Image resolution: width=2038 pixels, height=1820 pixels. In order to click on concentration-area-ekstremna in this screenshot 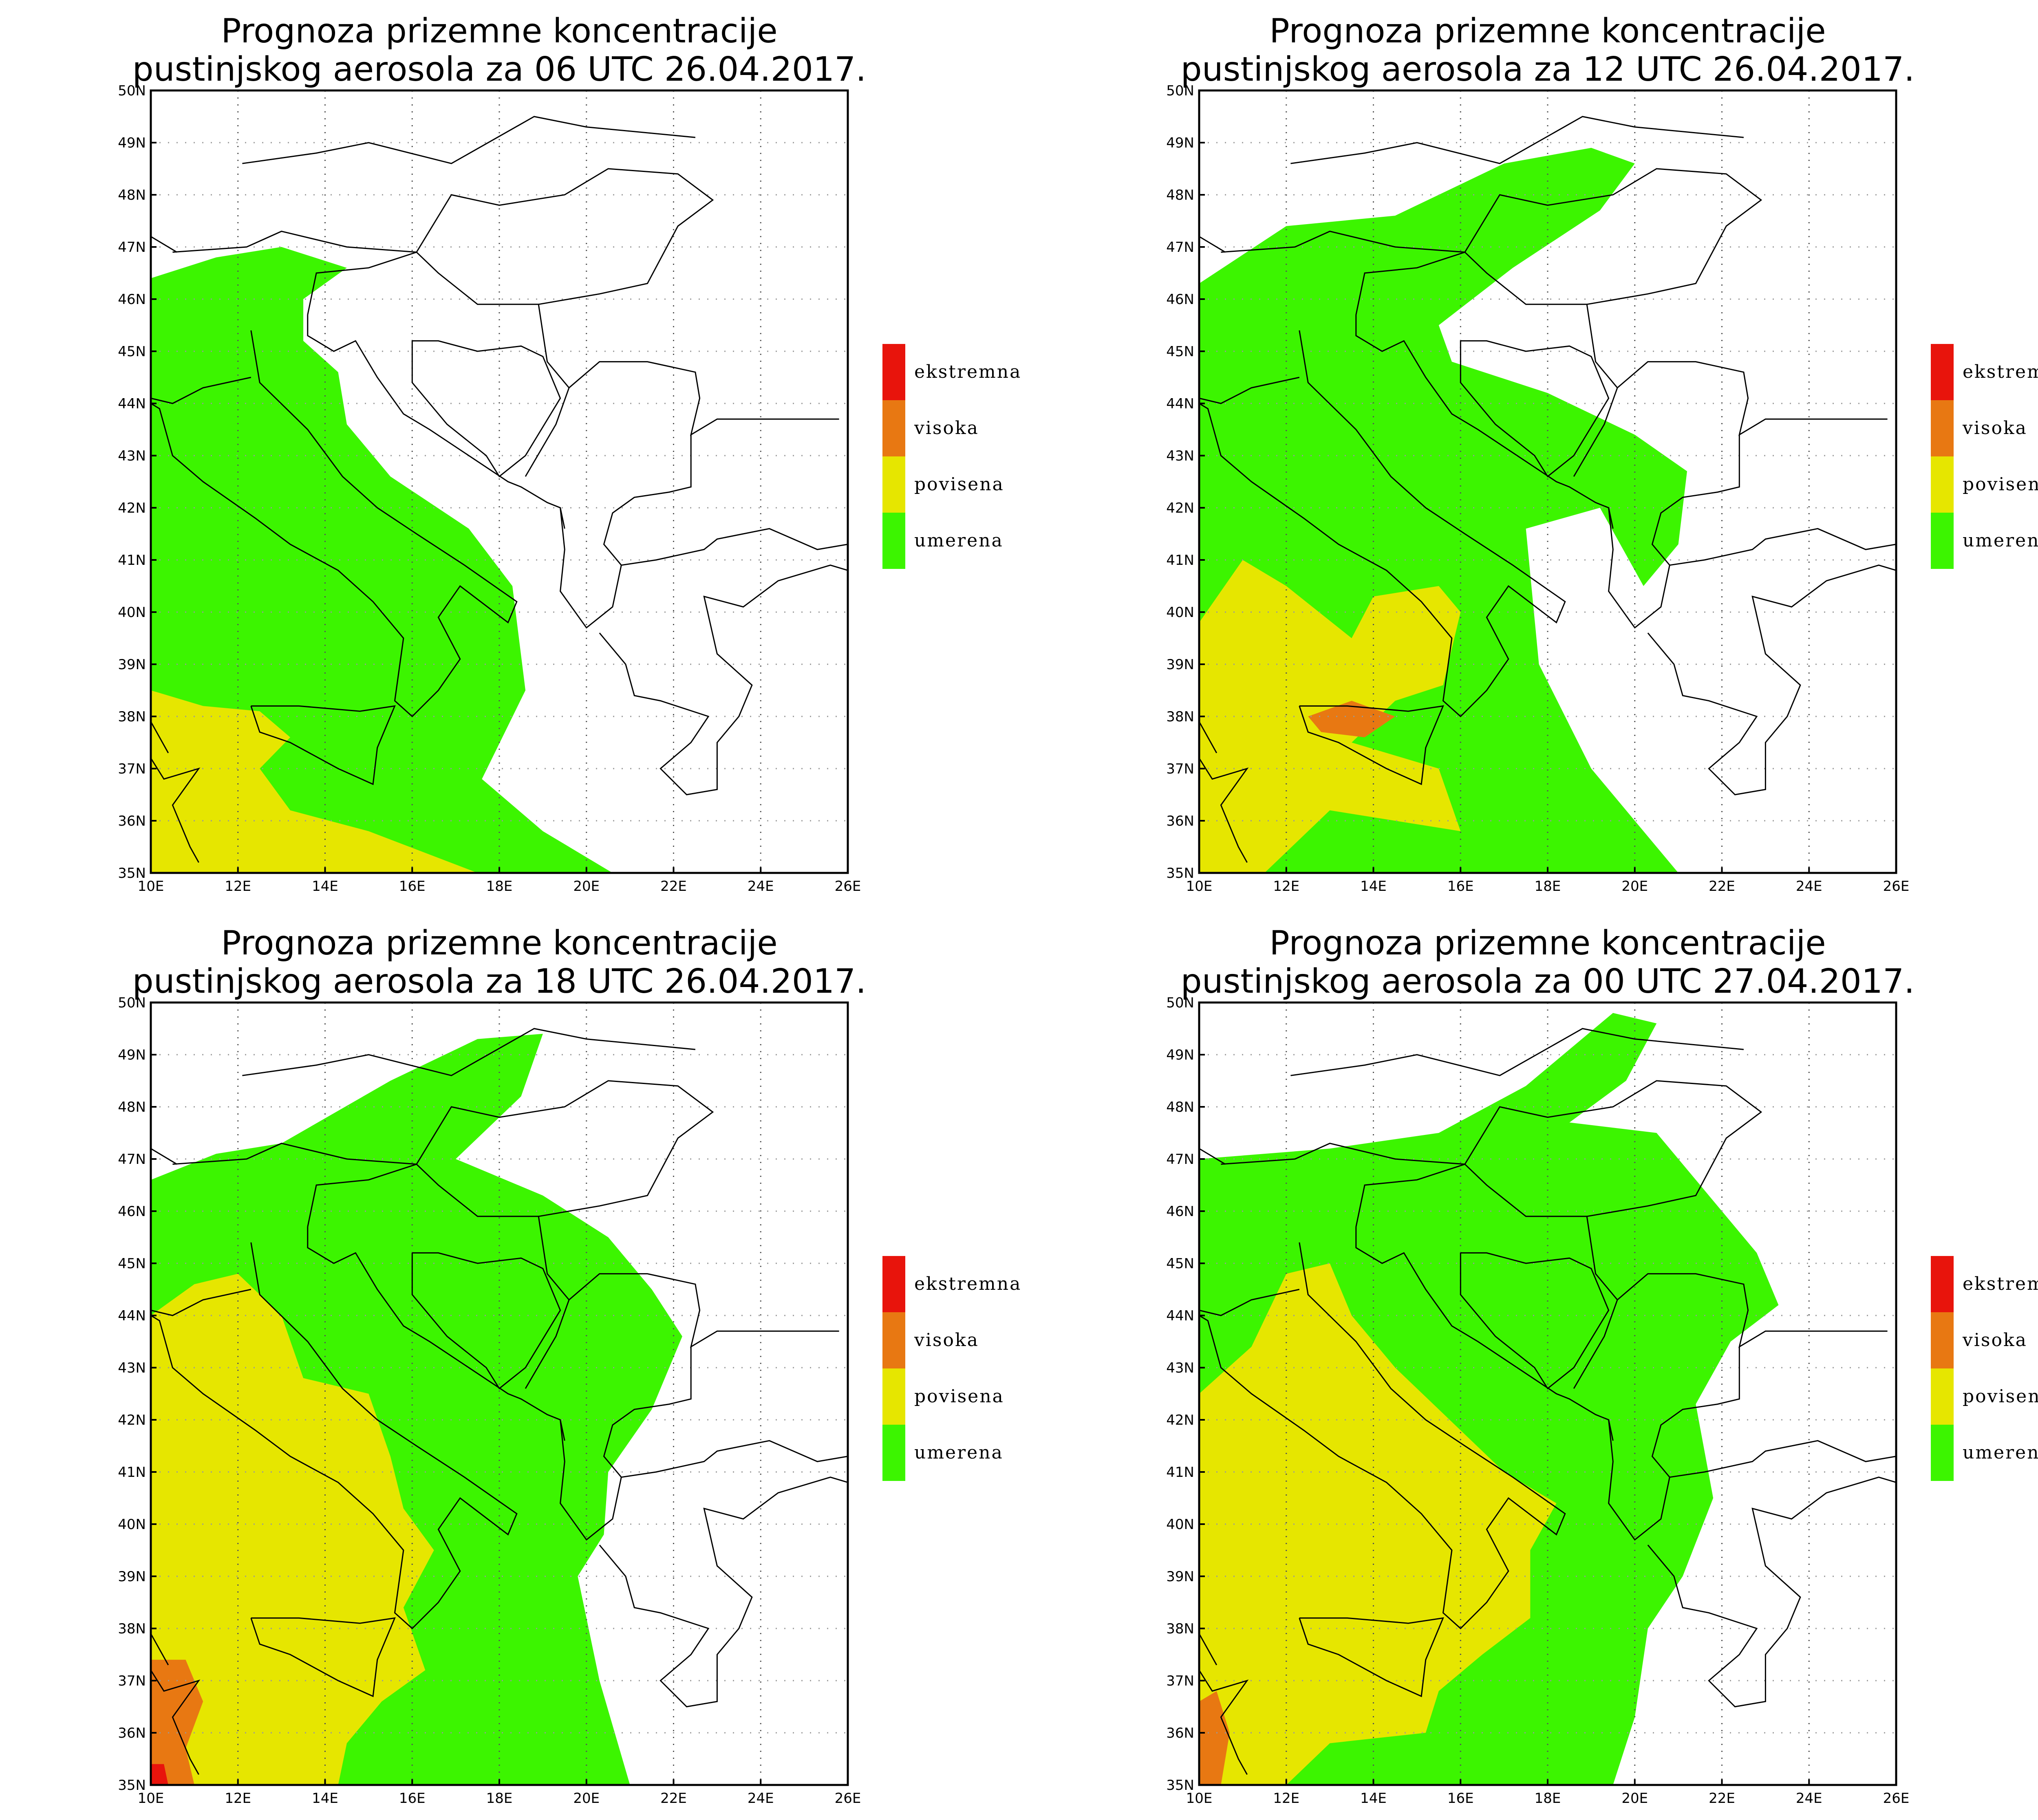, I will do `click(160, 1775)`.